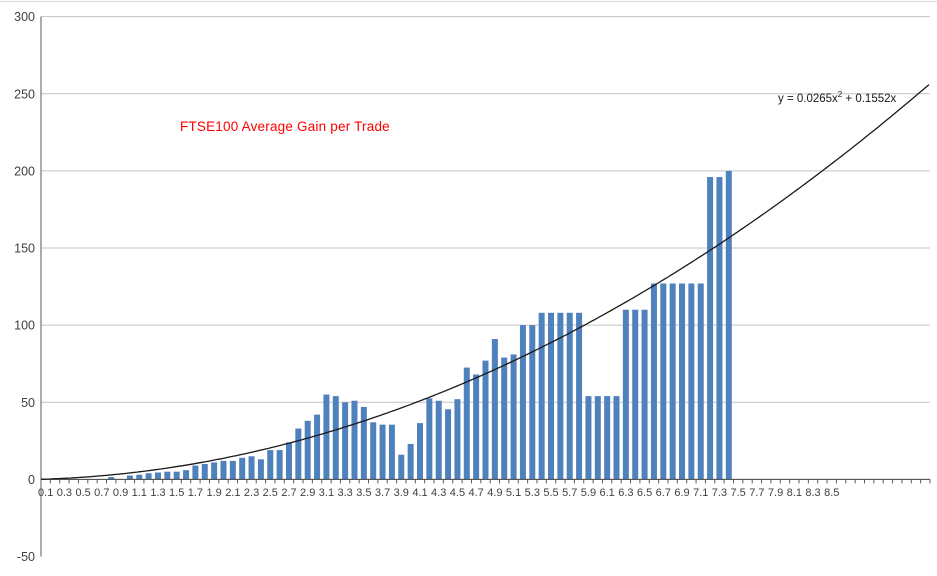 The height and width of the screenshot is (576, 937). Describe the element at coordinates (288, 493) in the screenshot. I see `x-axis-label: 2.7` at that location.